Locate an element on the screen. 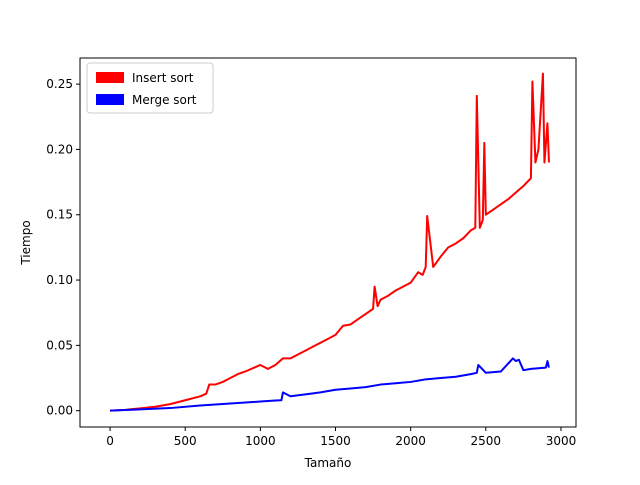 The image size is (640, 485). legend-swatch-insert-sort is located at coordinates (110, 77).